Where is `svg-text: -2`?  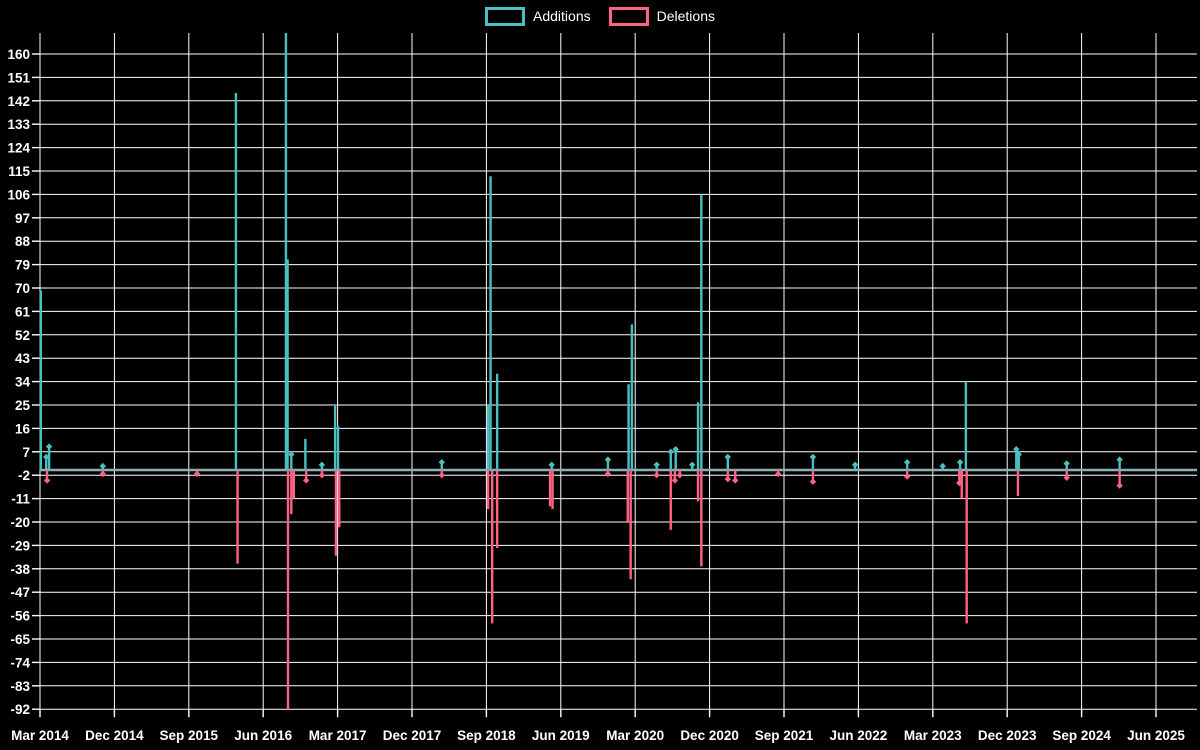 svg-text: -2 is located at coordinates (24, 475).